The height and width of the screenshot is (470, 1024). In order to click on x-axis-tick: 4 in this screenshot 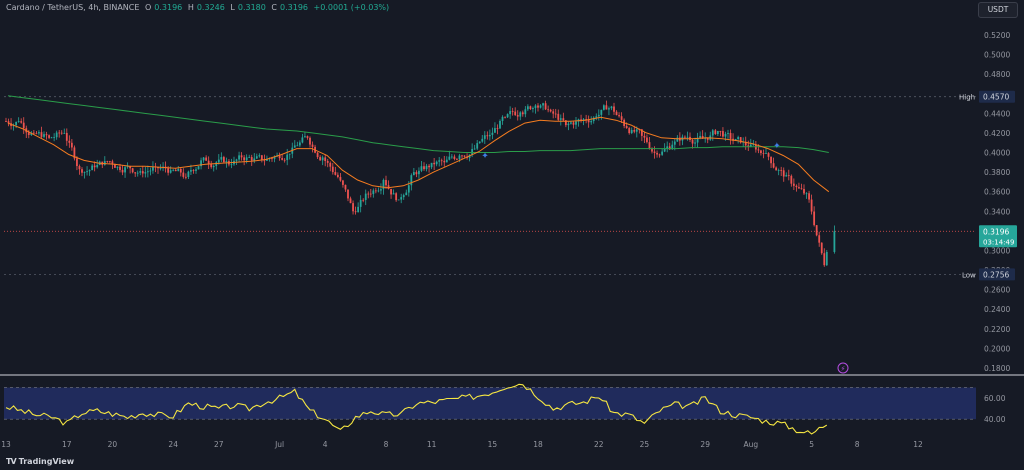, I will do `click(325, 444)`.